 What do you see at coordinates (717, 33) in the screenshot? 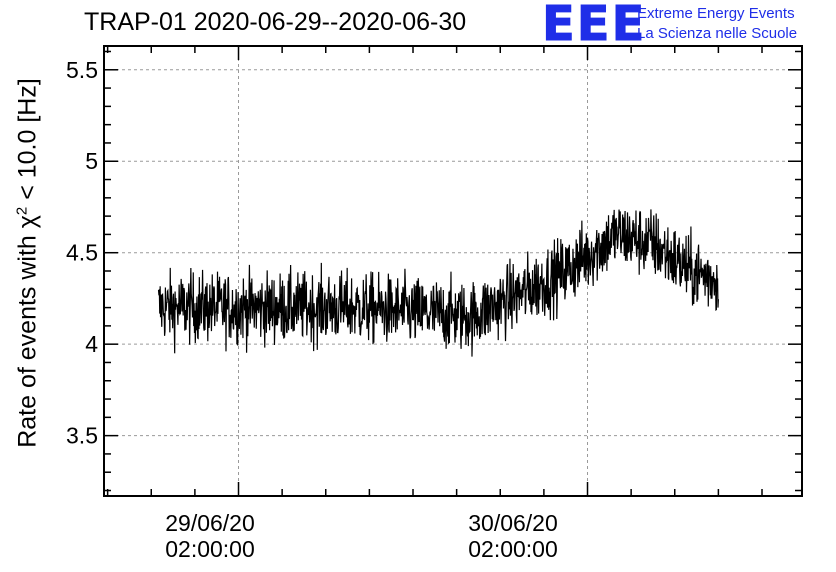
I see `logo-line-2: La Scienza nelle Scuole` at bounding box center [717, 33].